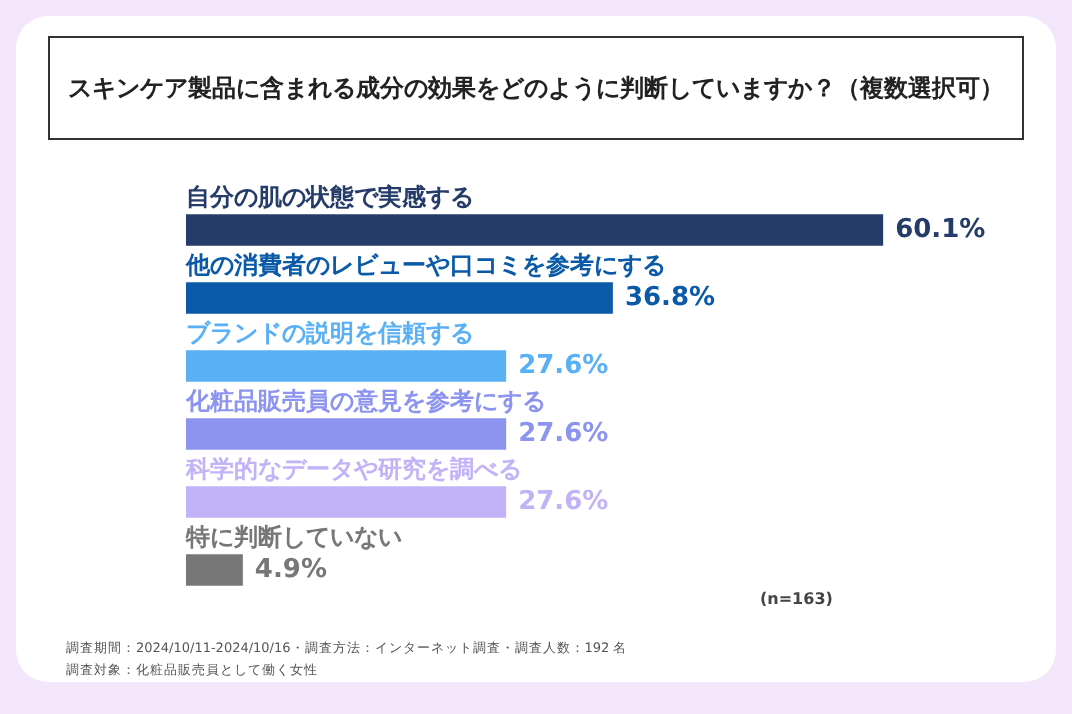 The height and width of the screenshot is (714, 1072). I want to click on y-tick-label: 特に判断していない, so click(293, 536).